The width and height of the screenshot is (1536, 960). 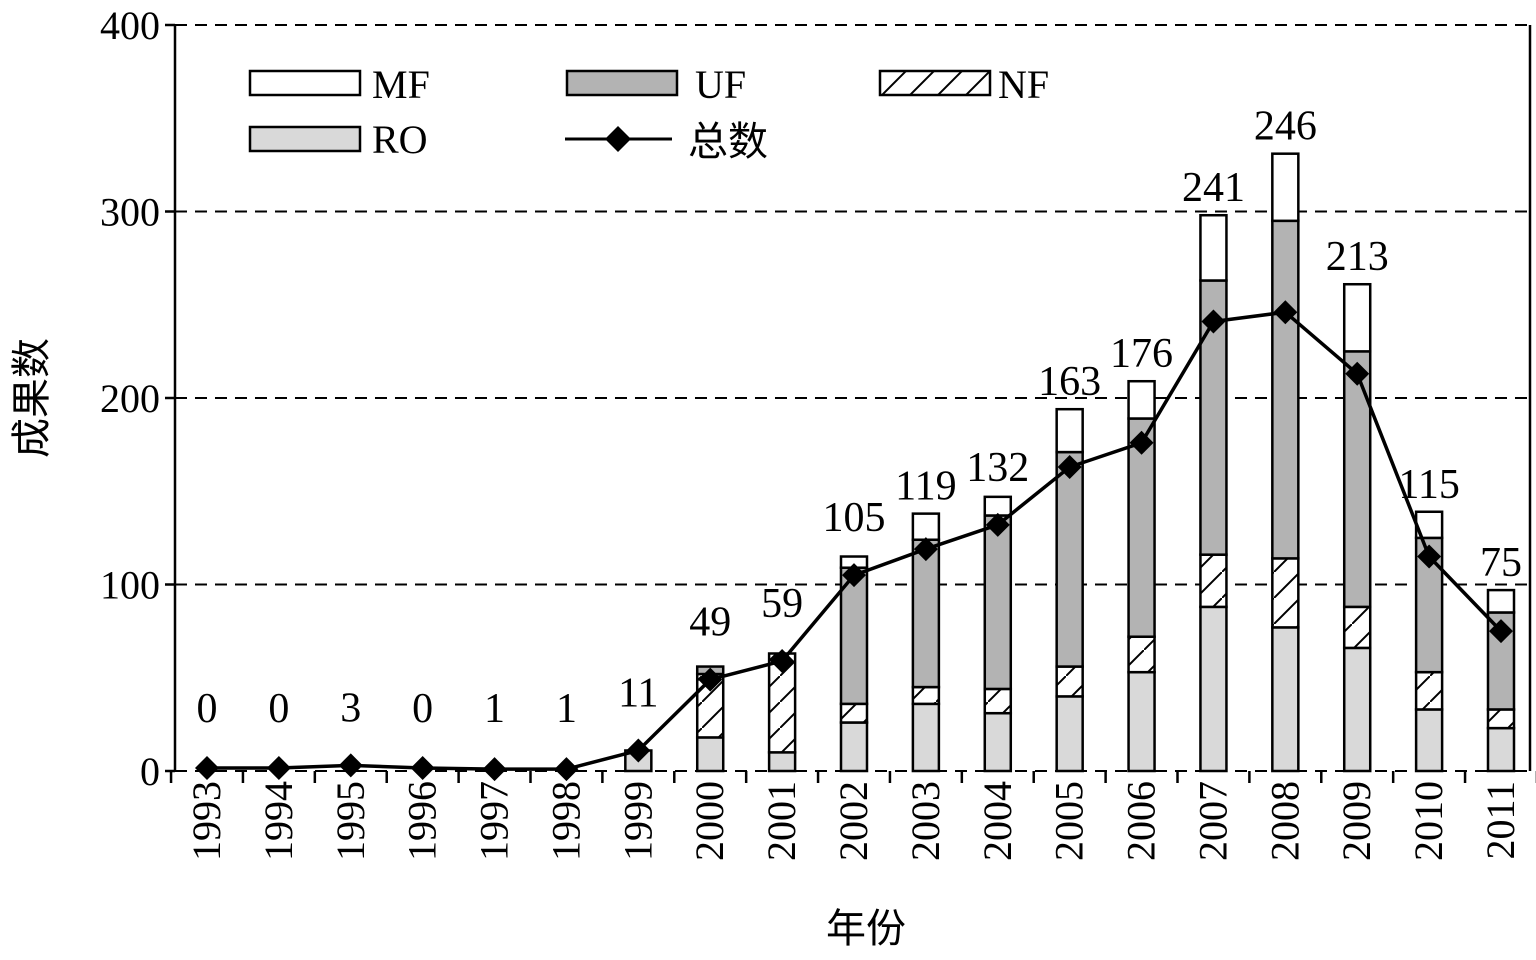 What do you see at coordinates (638, 693) in the screenshot?
I see `data-label: 11` at bounding box center [638, 693].